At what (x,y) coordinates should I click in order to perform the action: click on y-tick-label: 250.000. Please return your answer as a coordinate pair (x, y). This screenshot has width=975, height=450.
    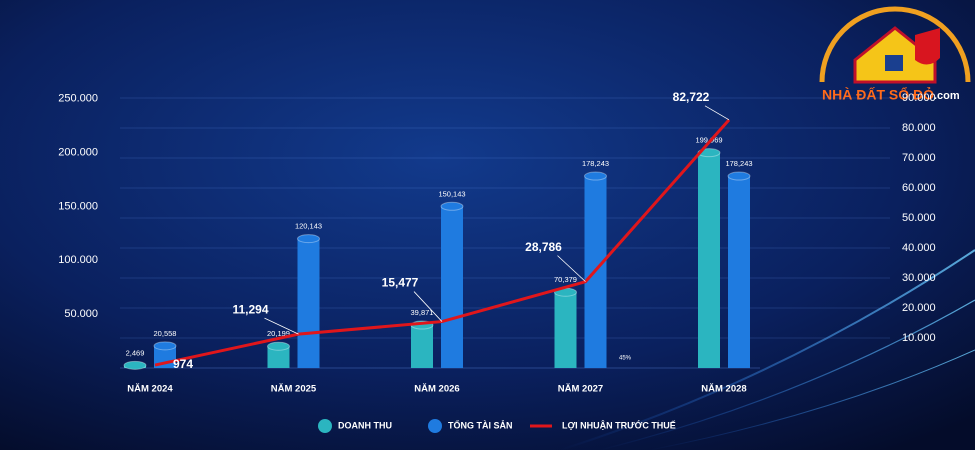
    Looking at the image, I should click on (78, 99).